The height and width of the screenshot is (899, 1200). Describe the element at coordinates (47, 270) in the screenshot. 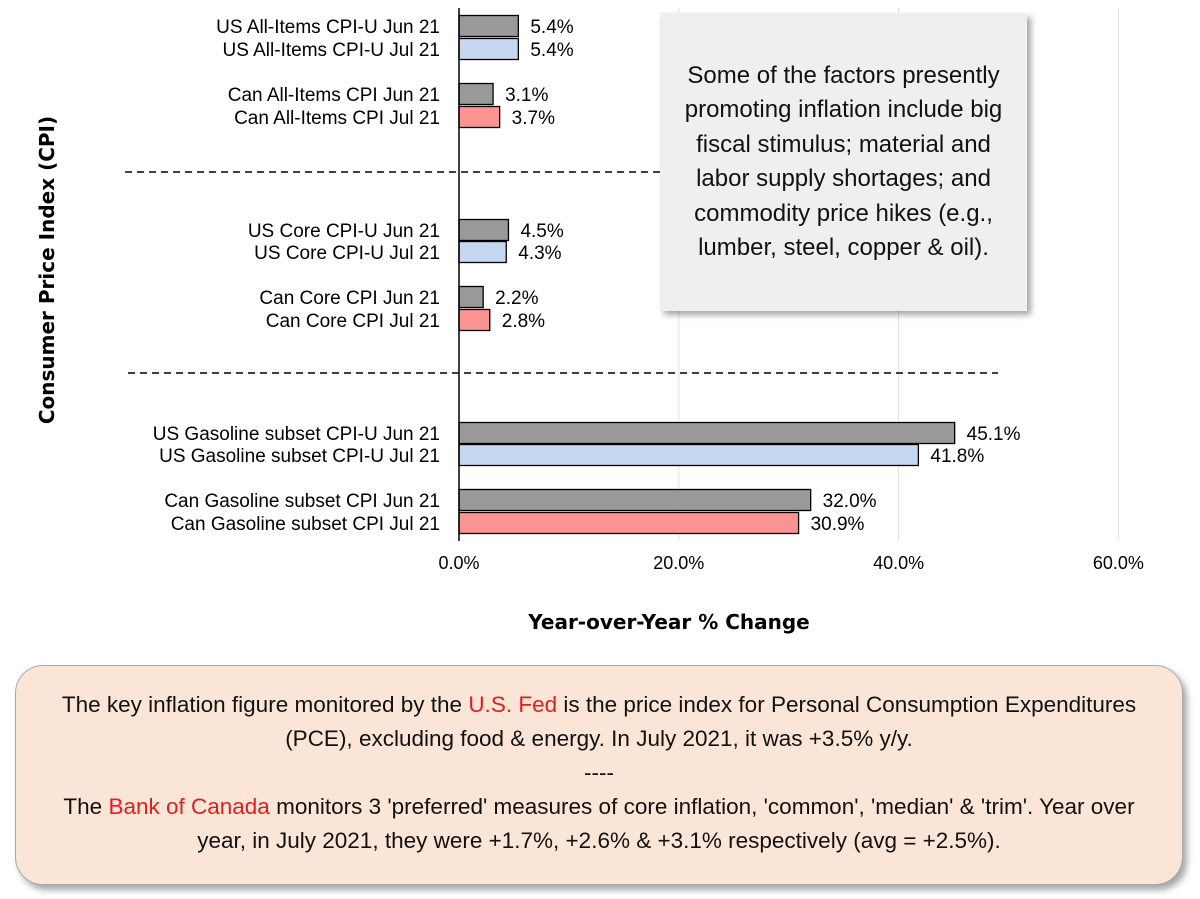

I see `y-axis-title: Consumer Price Index (CPI)` at that location.